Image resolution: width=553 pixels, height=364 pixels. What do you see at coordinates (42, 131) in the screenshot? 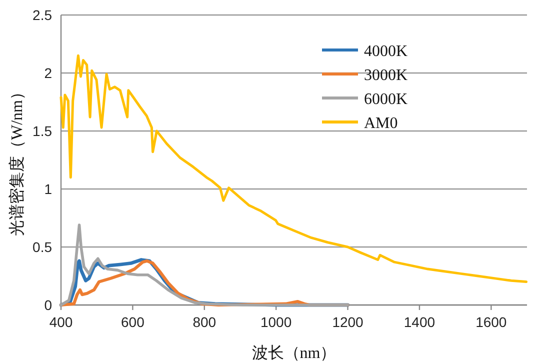
I see `y-tick-label: 1.5` at bounding box center [42, 131].